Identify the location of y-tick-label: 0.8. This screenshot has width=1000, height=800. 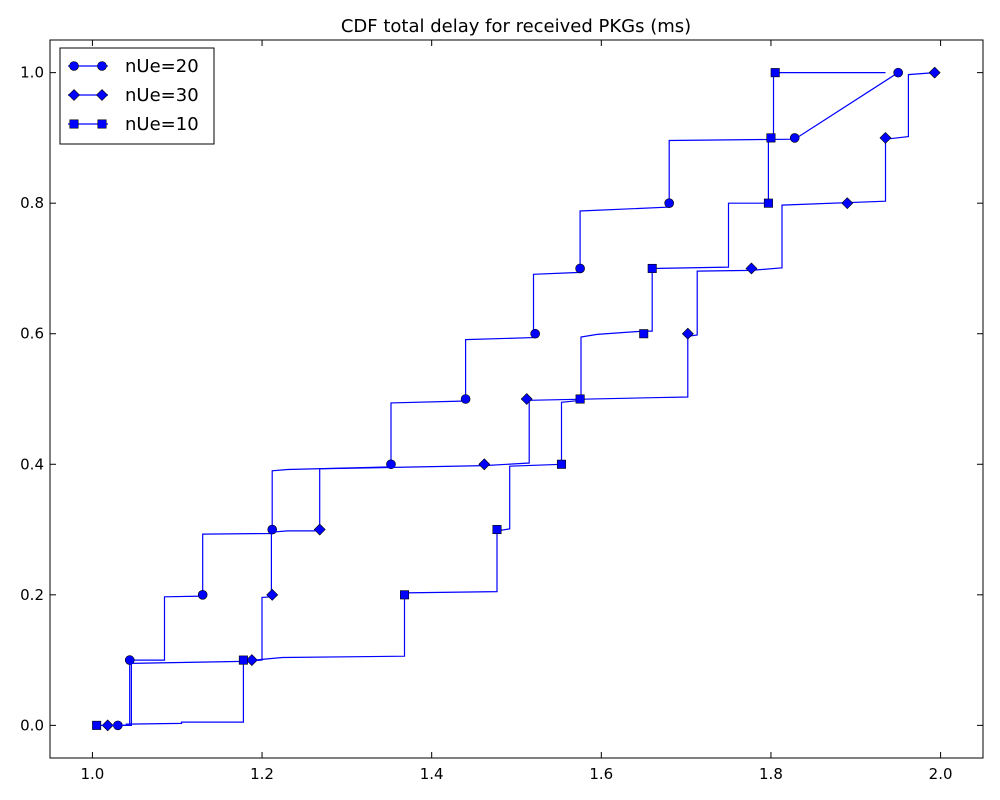
(32, 203).